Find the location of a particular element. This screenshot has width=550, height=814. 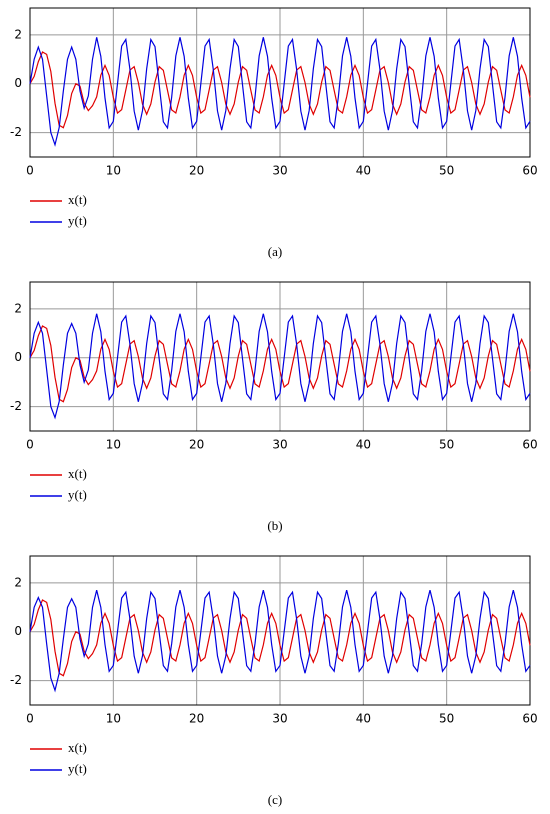

caption: (b) is located at coordinates (274, 525).